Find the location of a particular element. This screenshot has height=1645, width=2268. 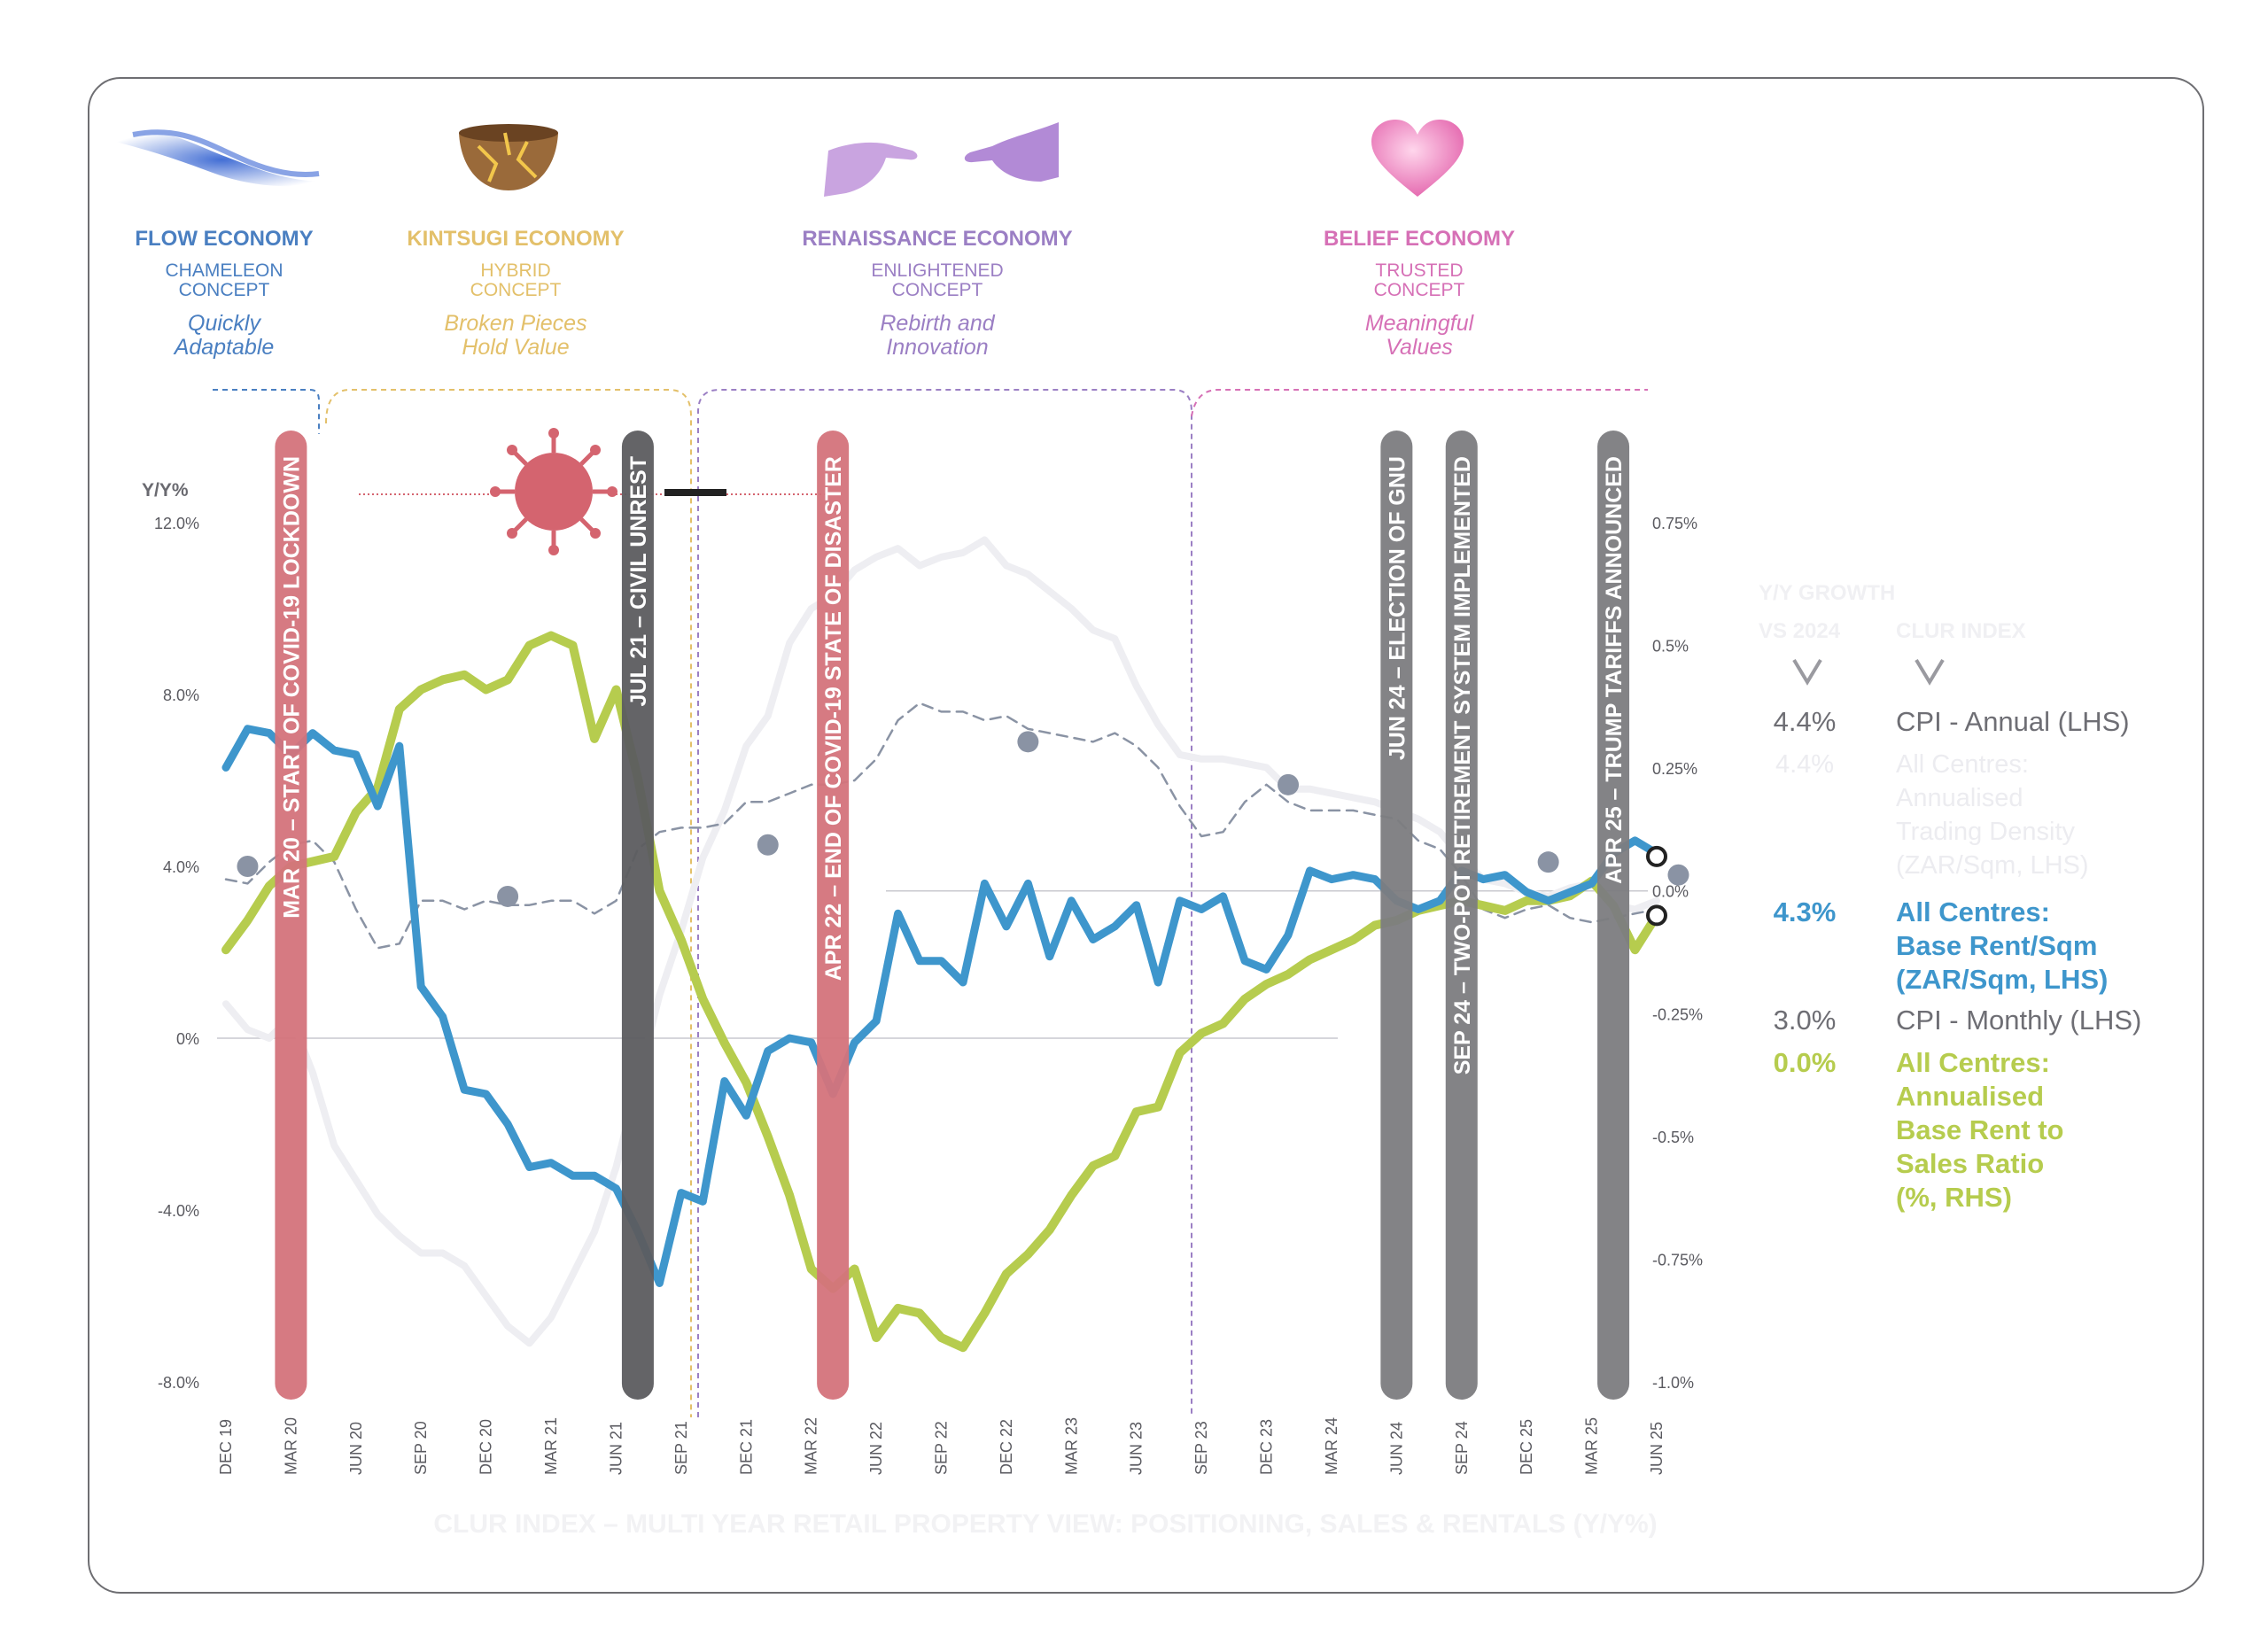

legend-value: 4.3% is located at coordinates (1805, 911).